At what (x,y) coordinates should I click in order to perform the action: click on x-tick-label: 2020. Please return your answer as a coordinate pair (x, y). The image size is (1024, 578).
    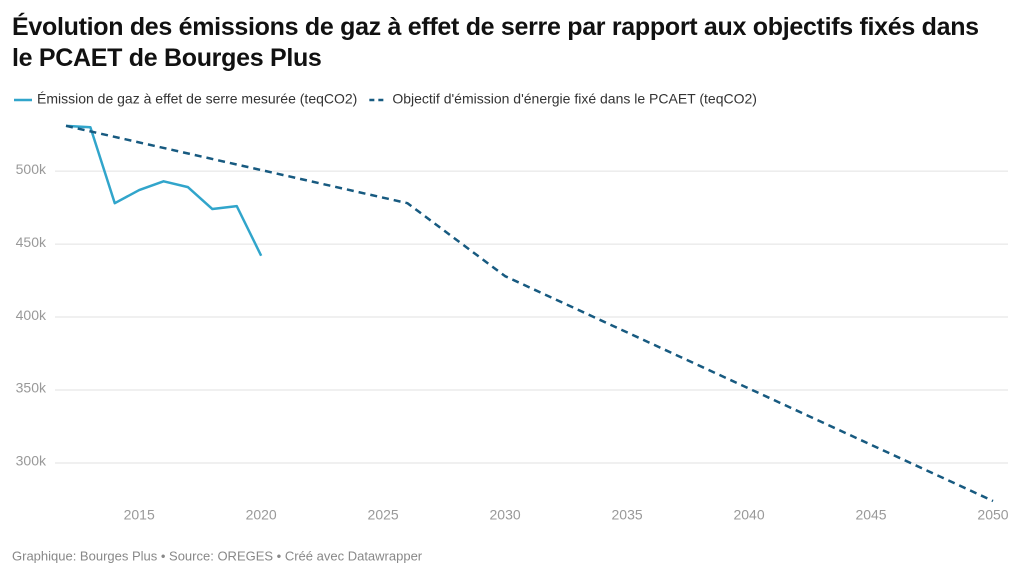
    Looking at the image, I should click on (261, 515).